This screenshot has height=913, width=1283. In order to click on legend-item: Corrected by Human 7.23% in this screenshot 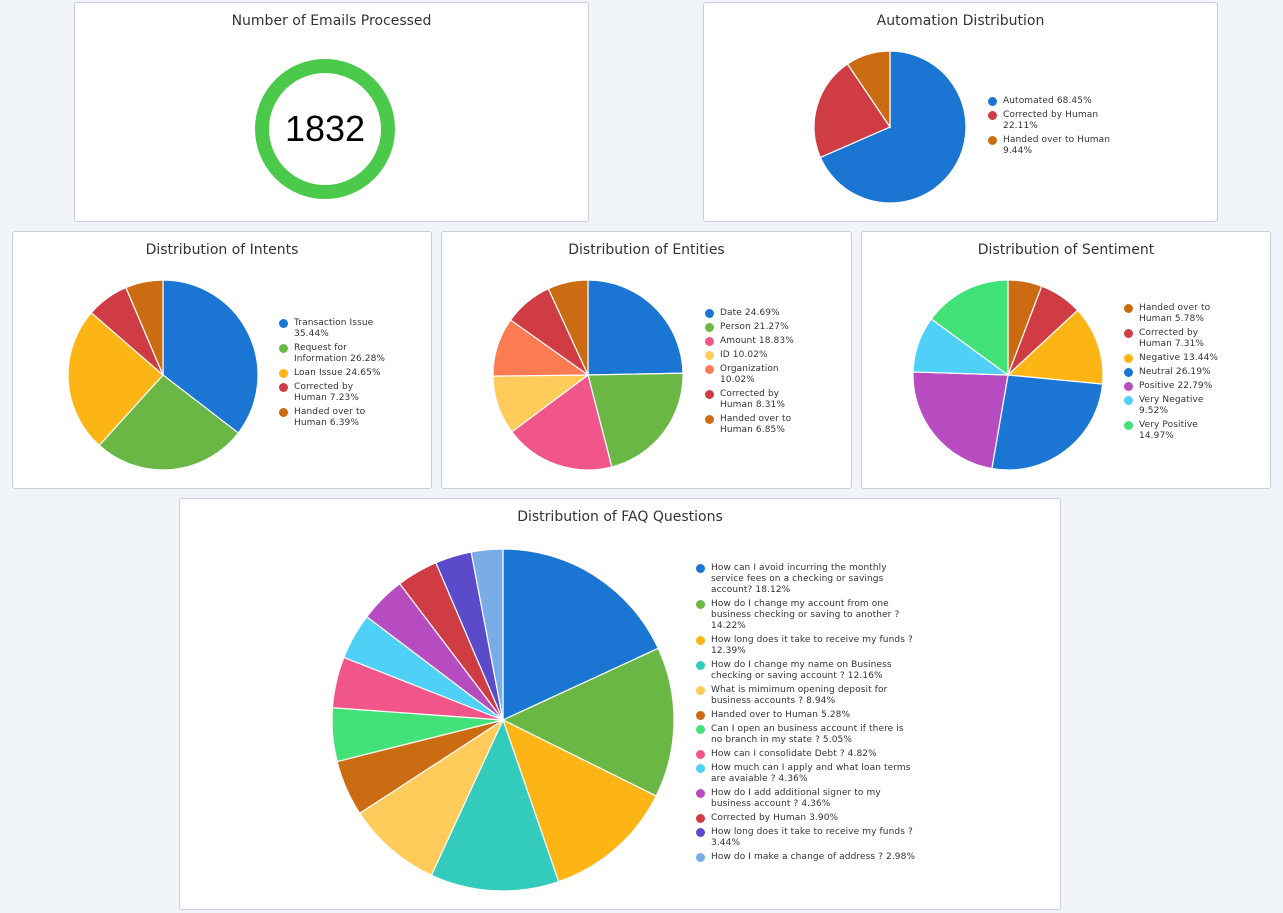, I will do `click(334, 393)`.